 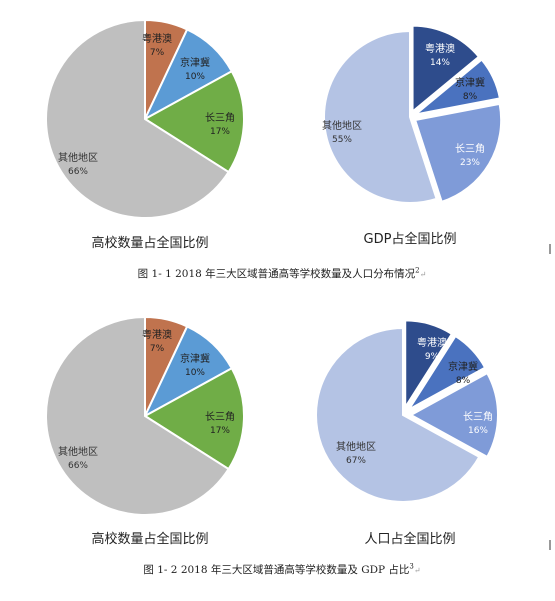 I want to click on figure-caption-1: 图 1- 1 2018 年三大区域普通高等学校数量及人口分布情况2↵, so click(x=282, y=273).